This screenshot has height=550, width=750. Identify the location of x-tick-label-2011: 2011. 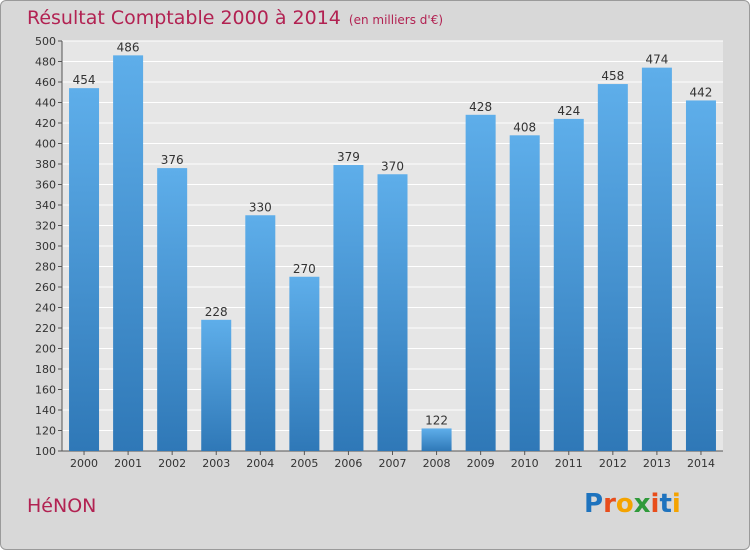
(569, 463).